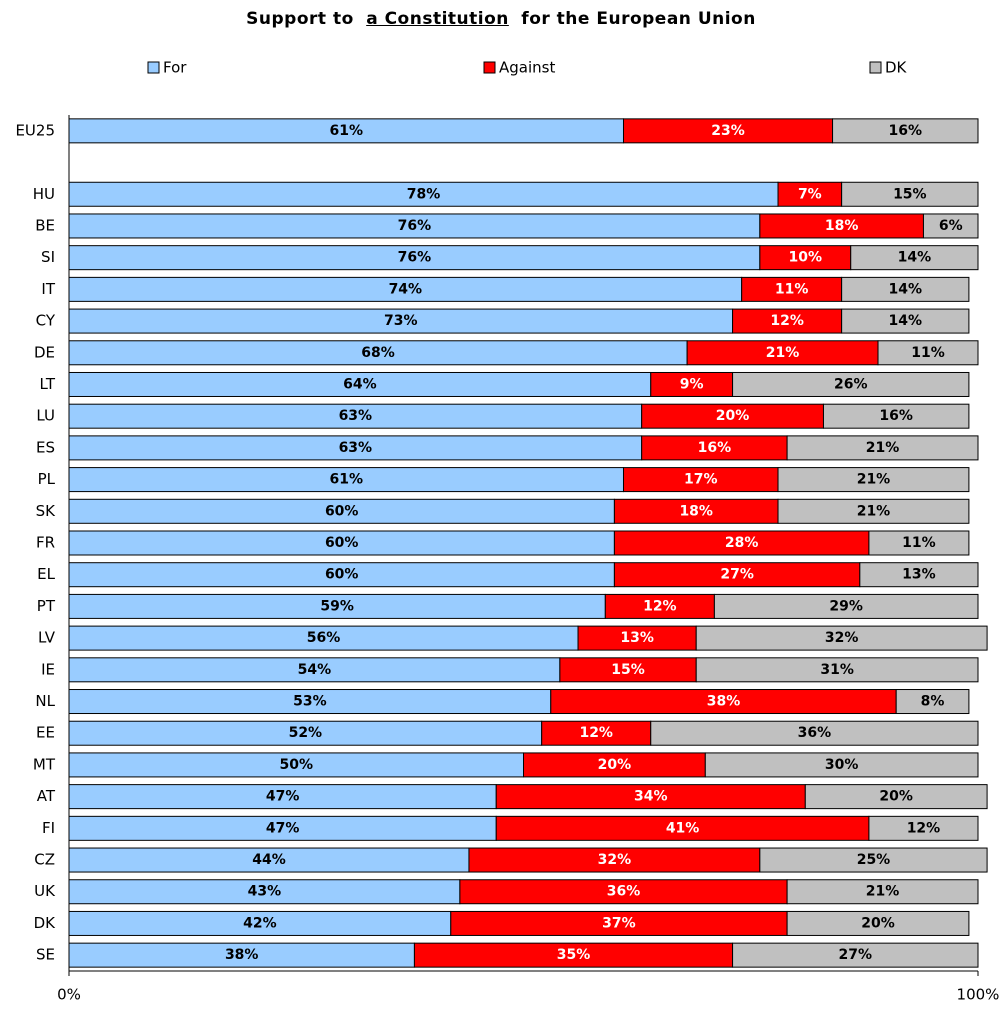 The height and width of the screenshot is (1028, 1002). Describe the element at coordinates (45, 891) in the screenshot. I see `y-tick-label: UK` at that location.